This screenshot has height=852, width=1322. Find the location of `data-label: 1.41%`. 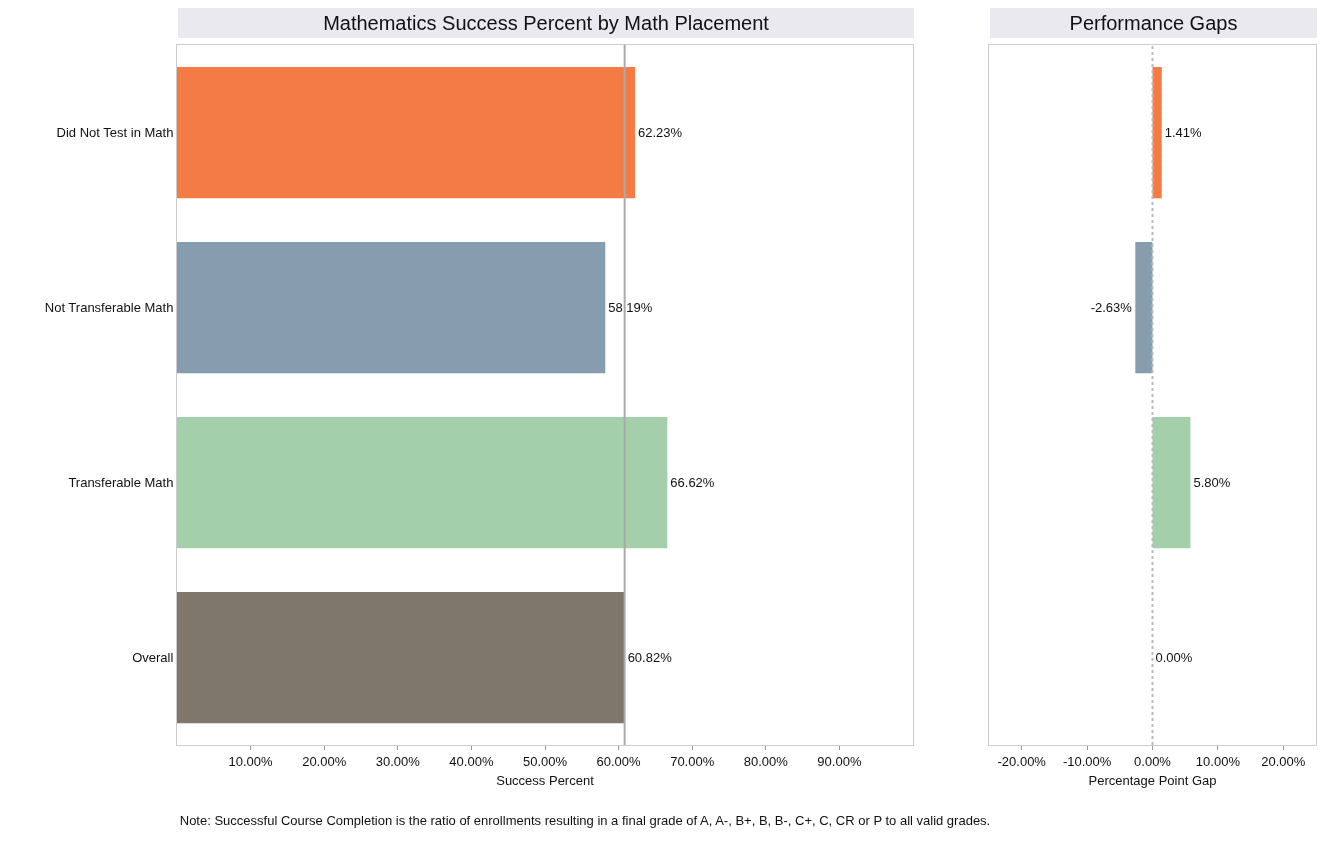

data-label: 1.41% is located at coordinates (1183, 133).